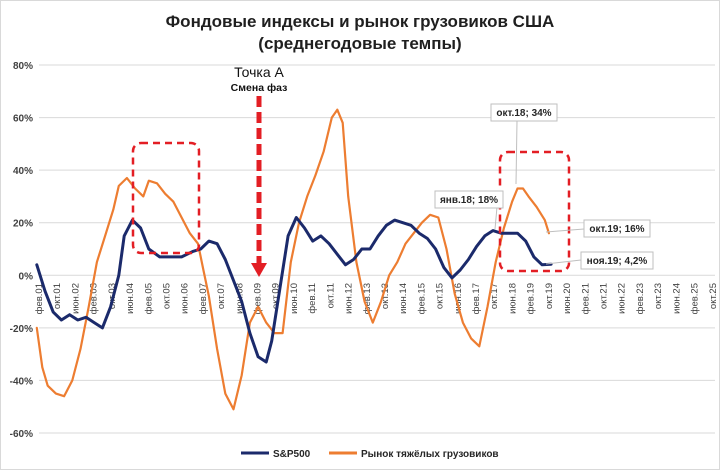 The height and width of the screenshot is (470, 720). I want to click on point-a-title: Точка А, so click(259, 72).